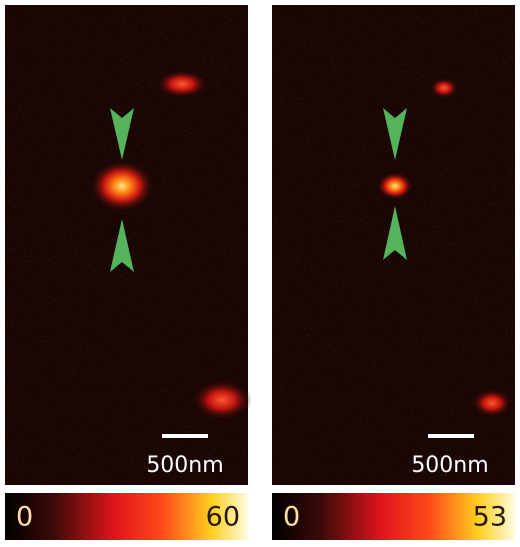  Describe the element at coordinates (490, 517) in the screenshot. I see `colorbar-max: 53` at that location.